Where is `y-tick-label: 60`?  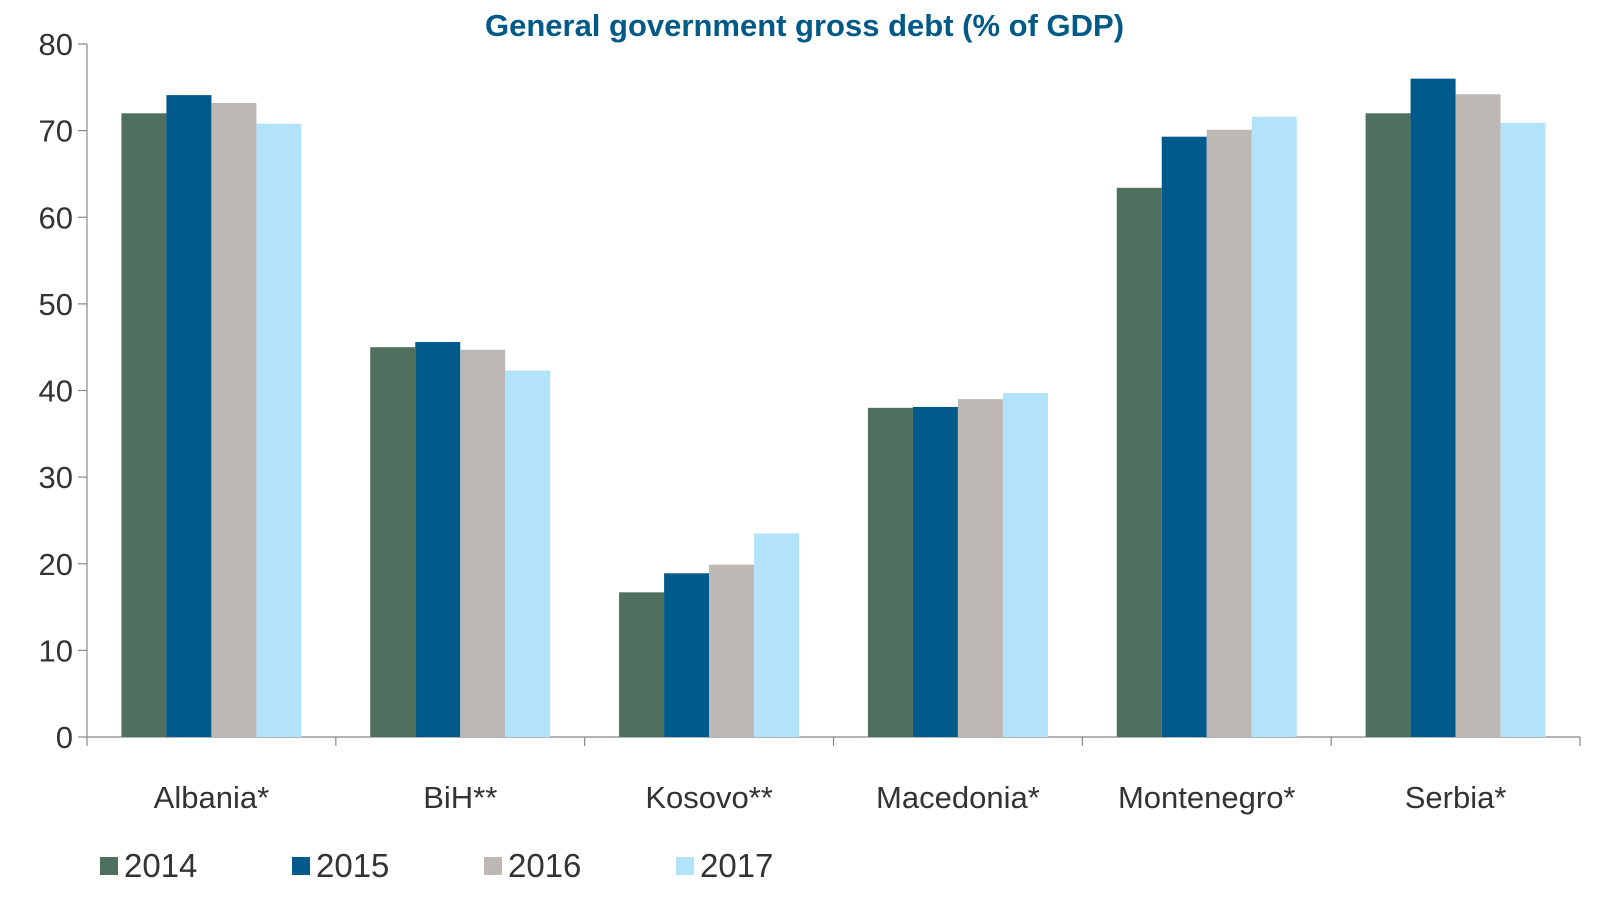
y-tick-label: 60 is located at coordinates (56, 217).